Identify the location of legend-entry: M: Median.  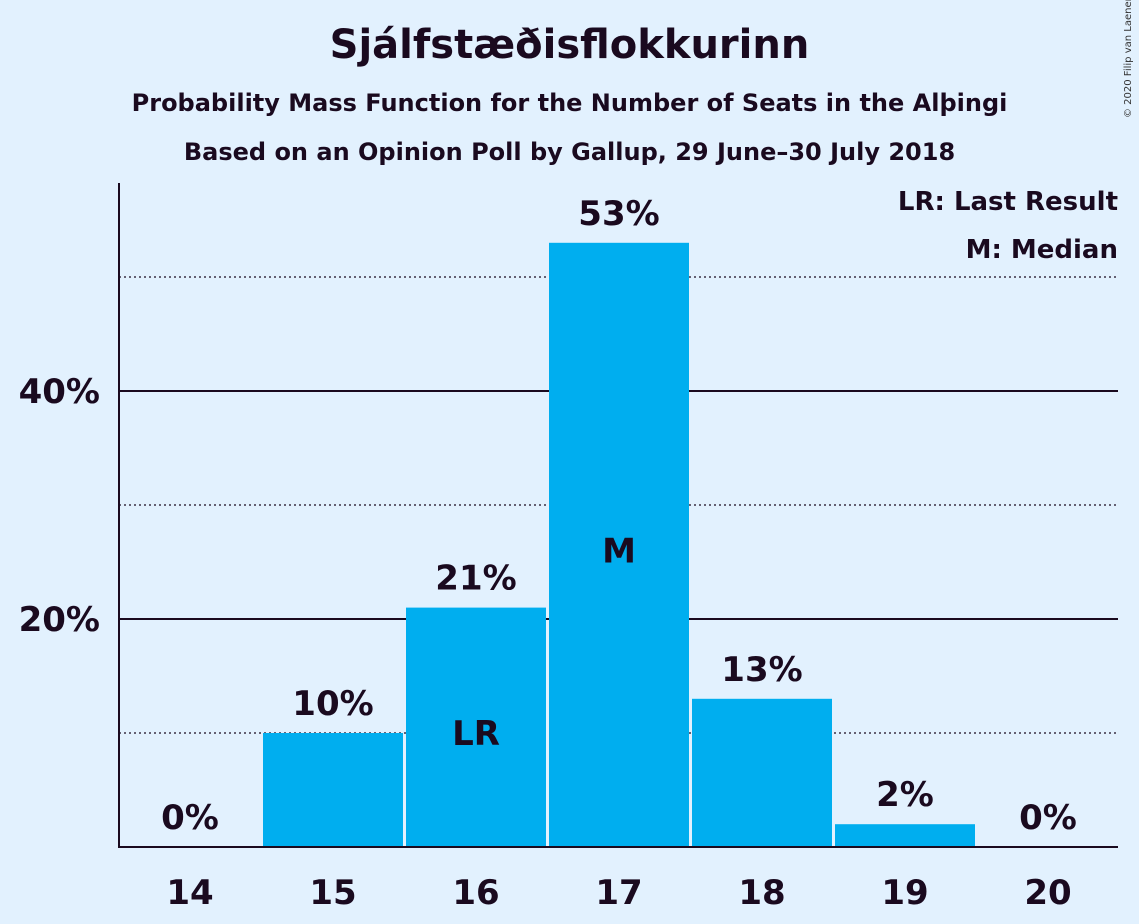
(1042, 250).